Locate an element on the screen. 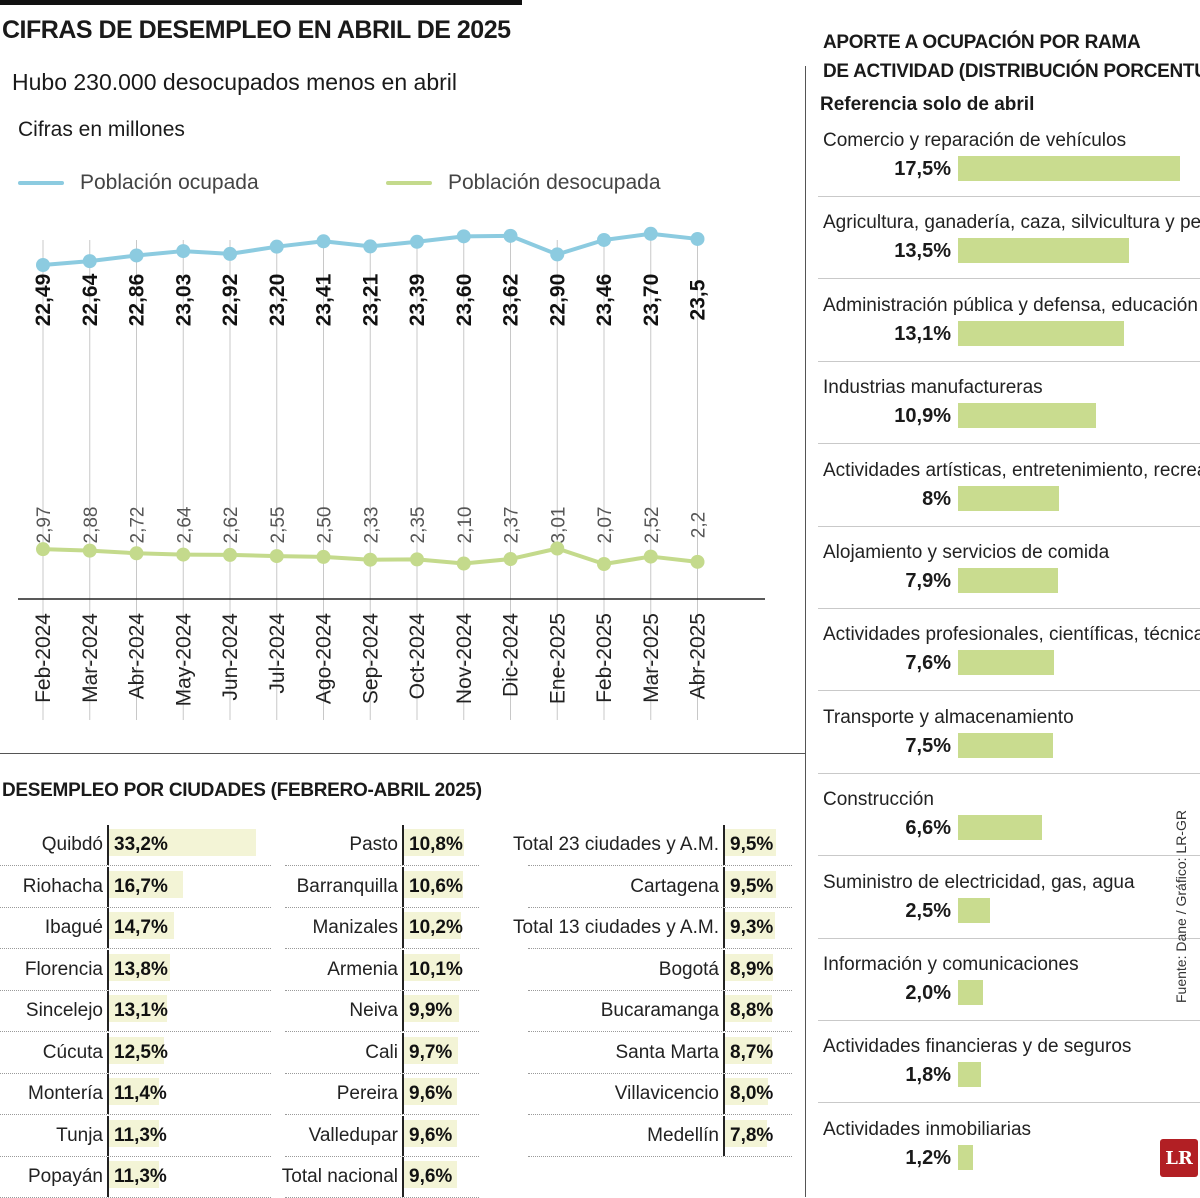 The image size is (1200, 1198). city-value: 9,6% is located at coordinates (431, 1093).